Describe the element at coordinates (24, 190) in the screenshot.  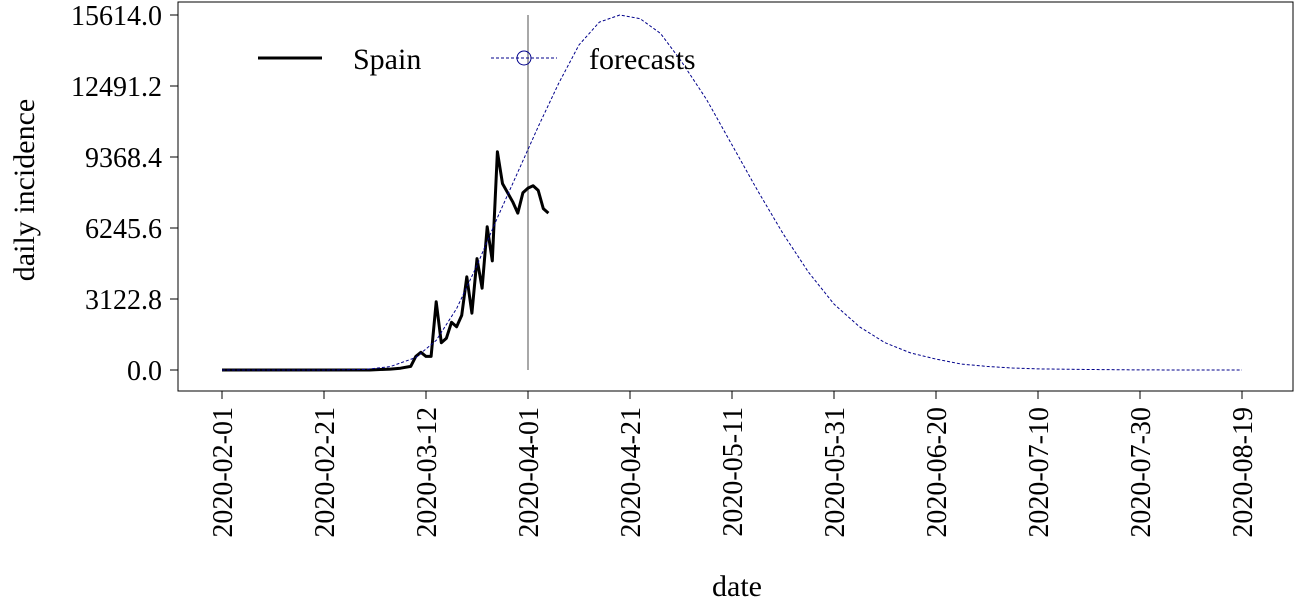
I see `y-axis-label: daily incidence` at that location.